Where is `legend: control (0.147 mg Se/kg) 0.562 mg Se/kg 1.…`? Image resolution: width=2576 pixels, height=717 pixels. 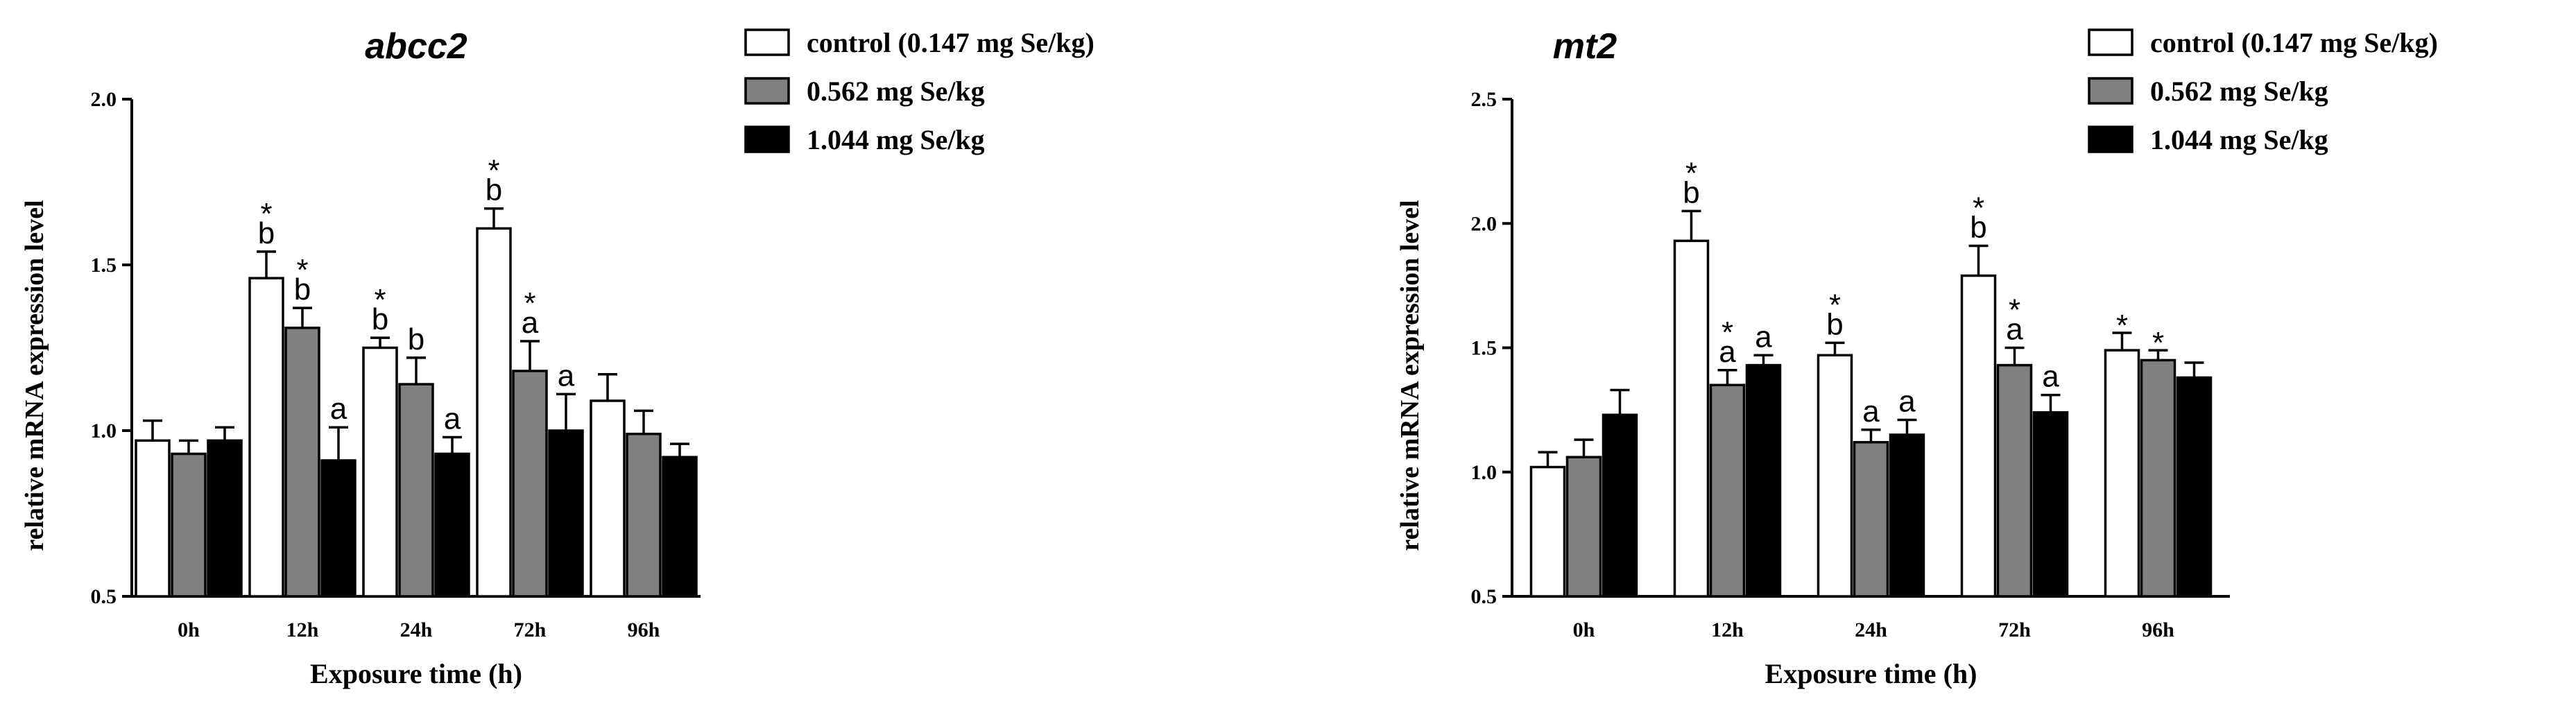
legend: control (0.147 mg Se/kg) 0.562 mg Se/kg 1.… is located at coordinates (2263, 91).